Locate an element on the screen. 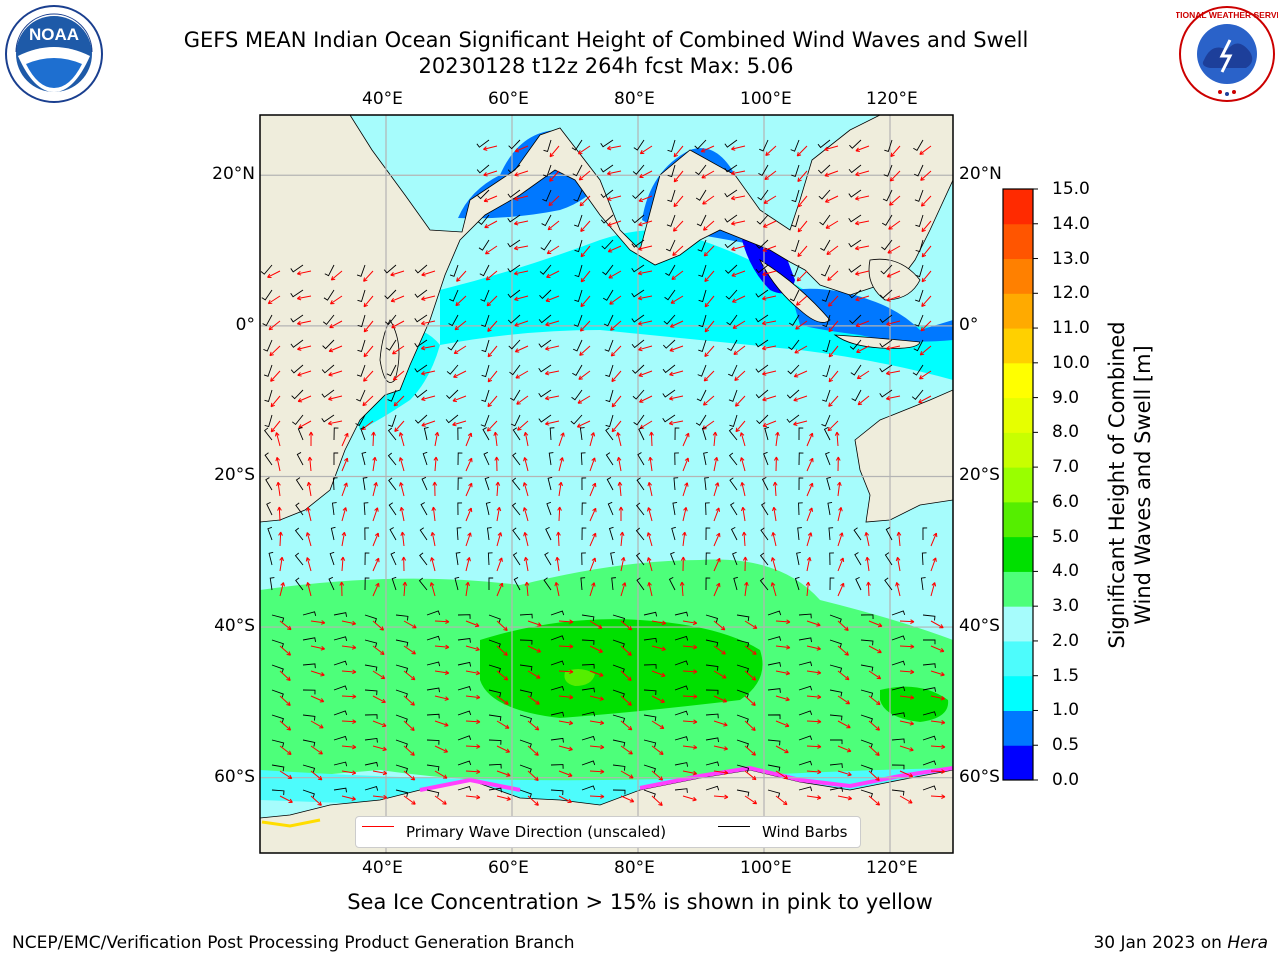 The height and width of the screenshot is (960, 1280). lon-label-bottom: 100°E is located at coordinates (766, 868).